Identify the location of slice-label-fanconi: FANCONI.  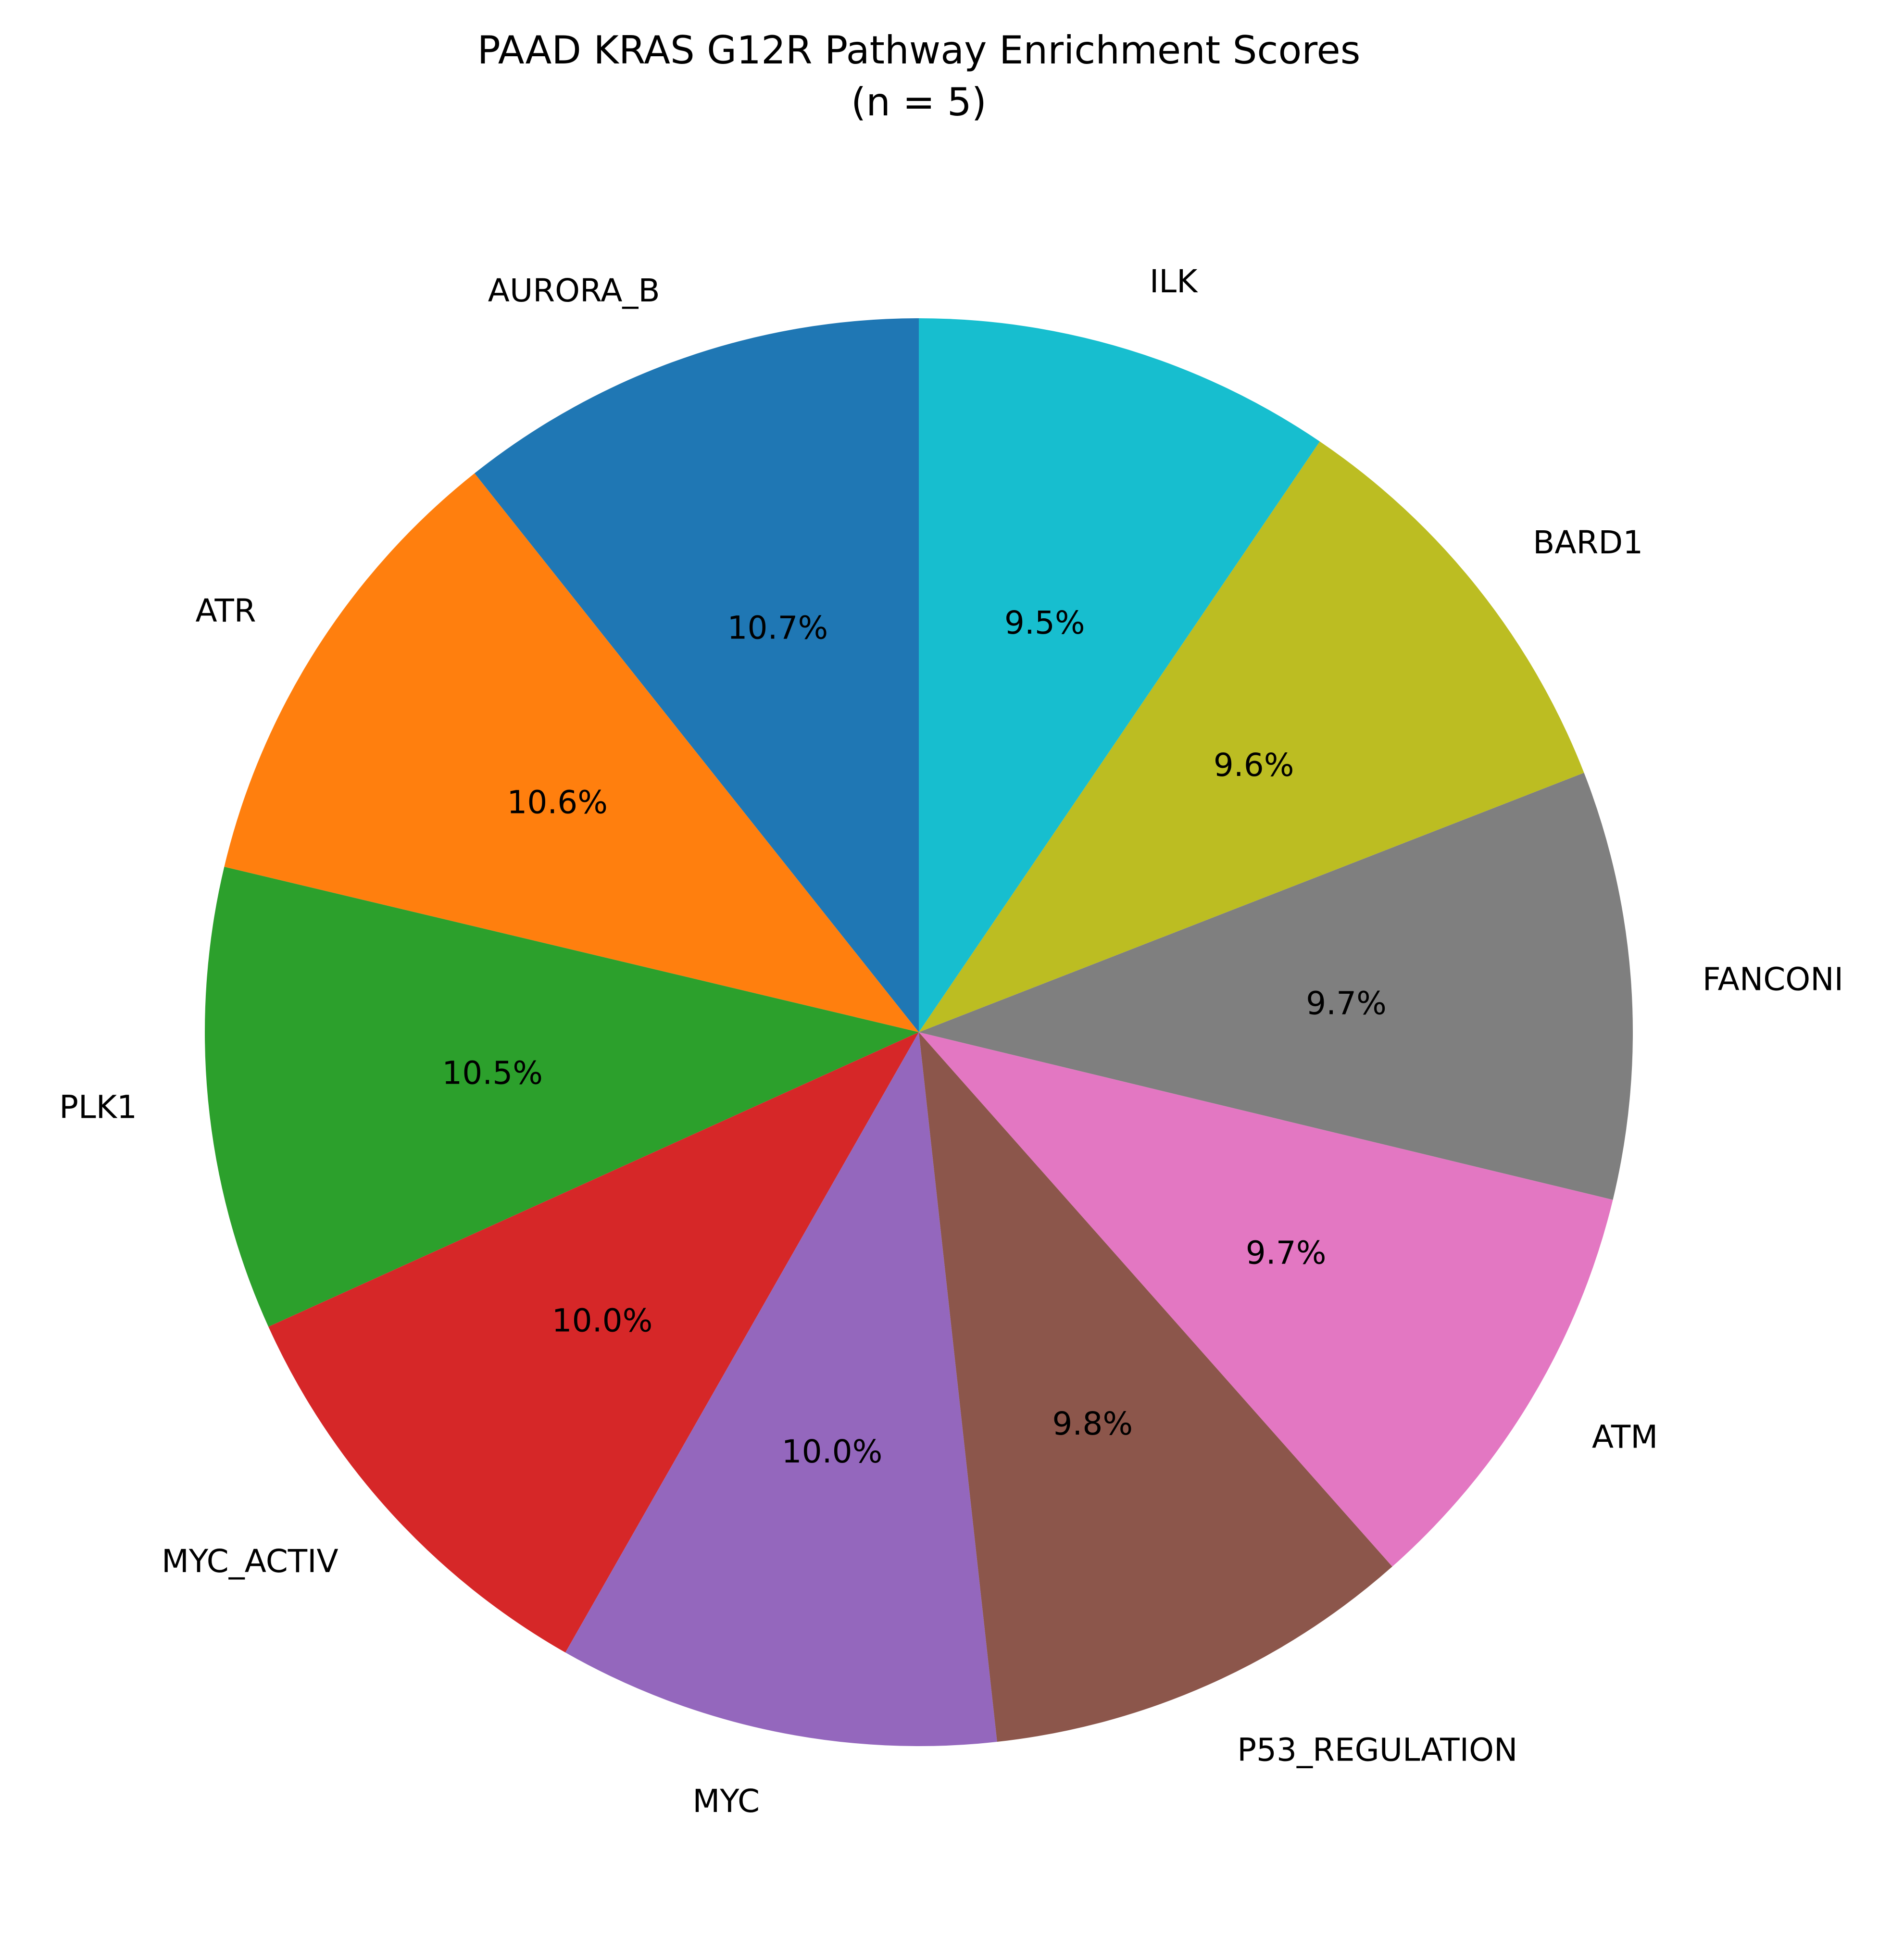
(1773, 979).